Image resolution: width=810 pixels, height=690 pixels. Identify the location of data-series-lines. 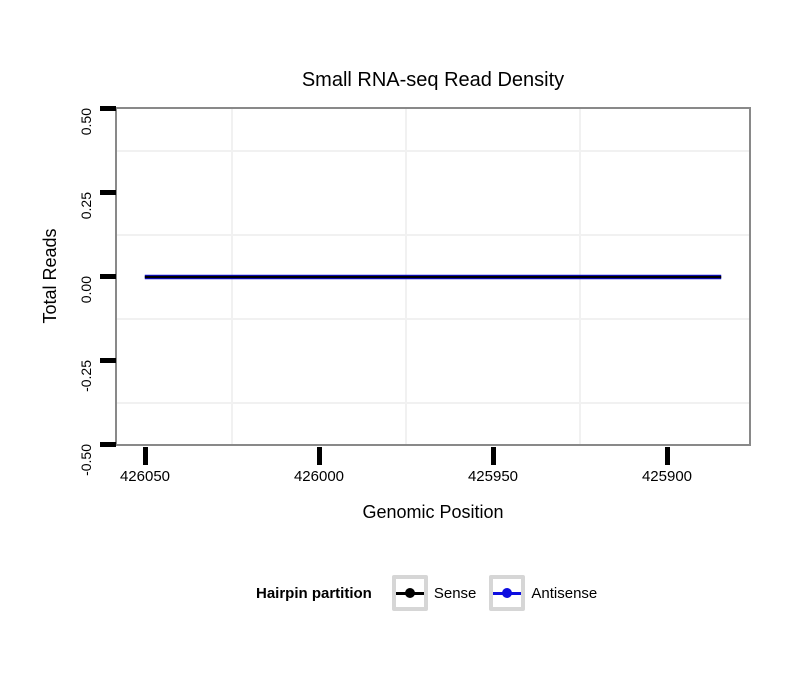
(433, 277).